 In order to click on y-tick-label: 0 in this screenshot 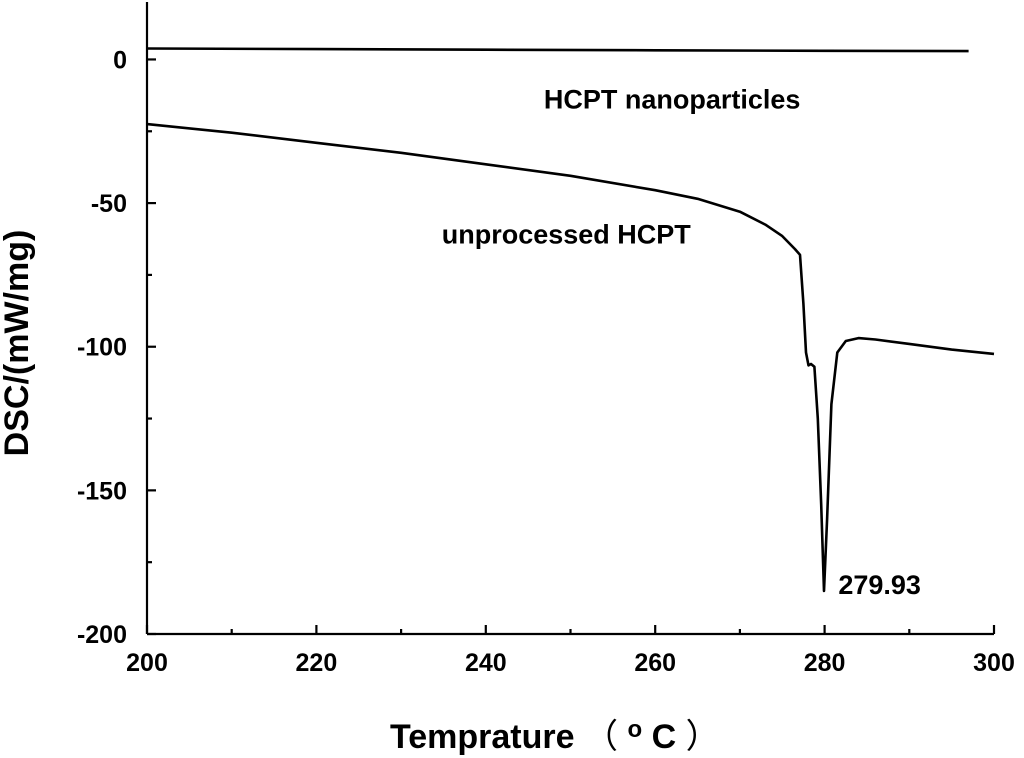, I will do `click(120, 60)`.